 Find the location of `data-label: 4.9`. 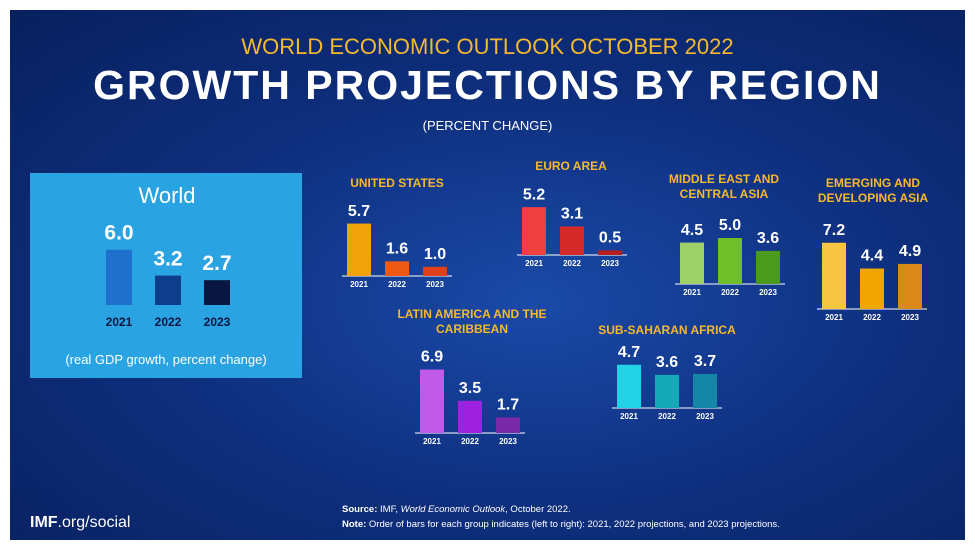

data-label: 4.9 is located at coordinates (910, 251).